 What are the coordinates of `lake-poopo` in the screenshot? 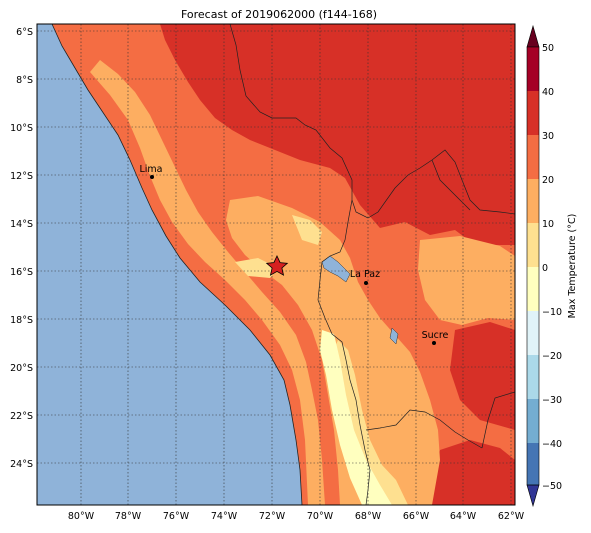 It's located at (394, 336).